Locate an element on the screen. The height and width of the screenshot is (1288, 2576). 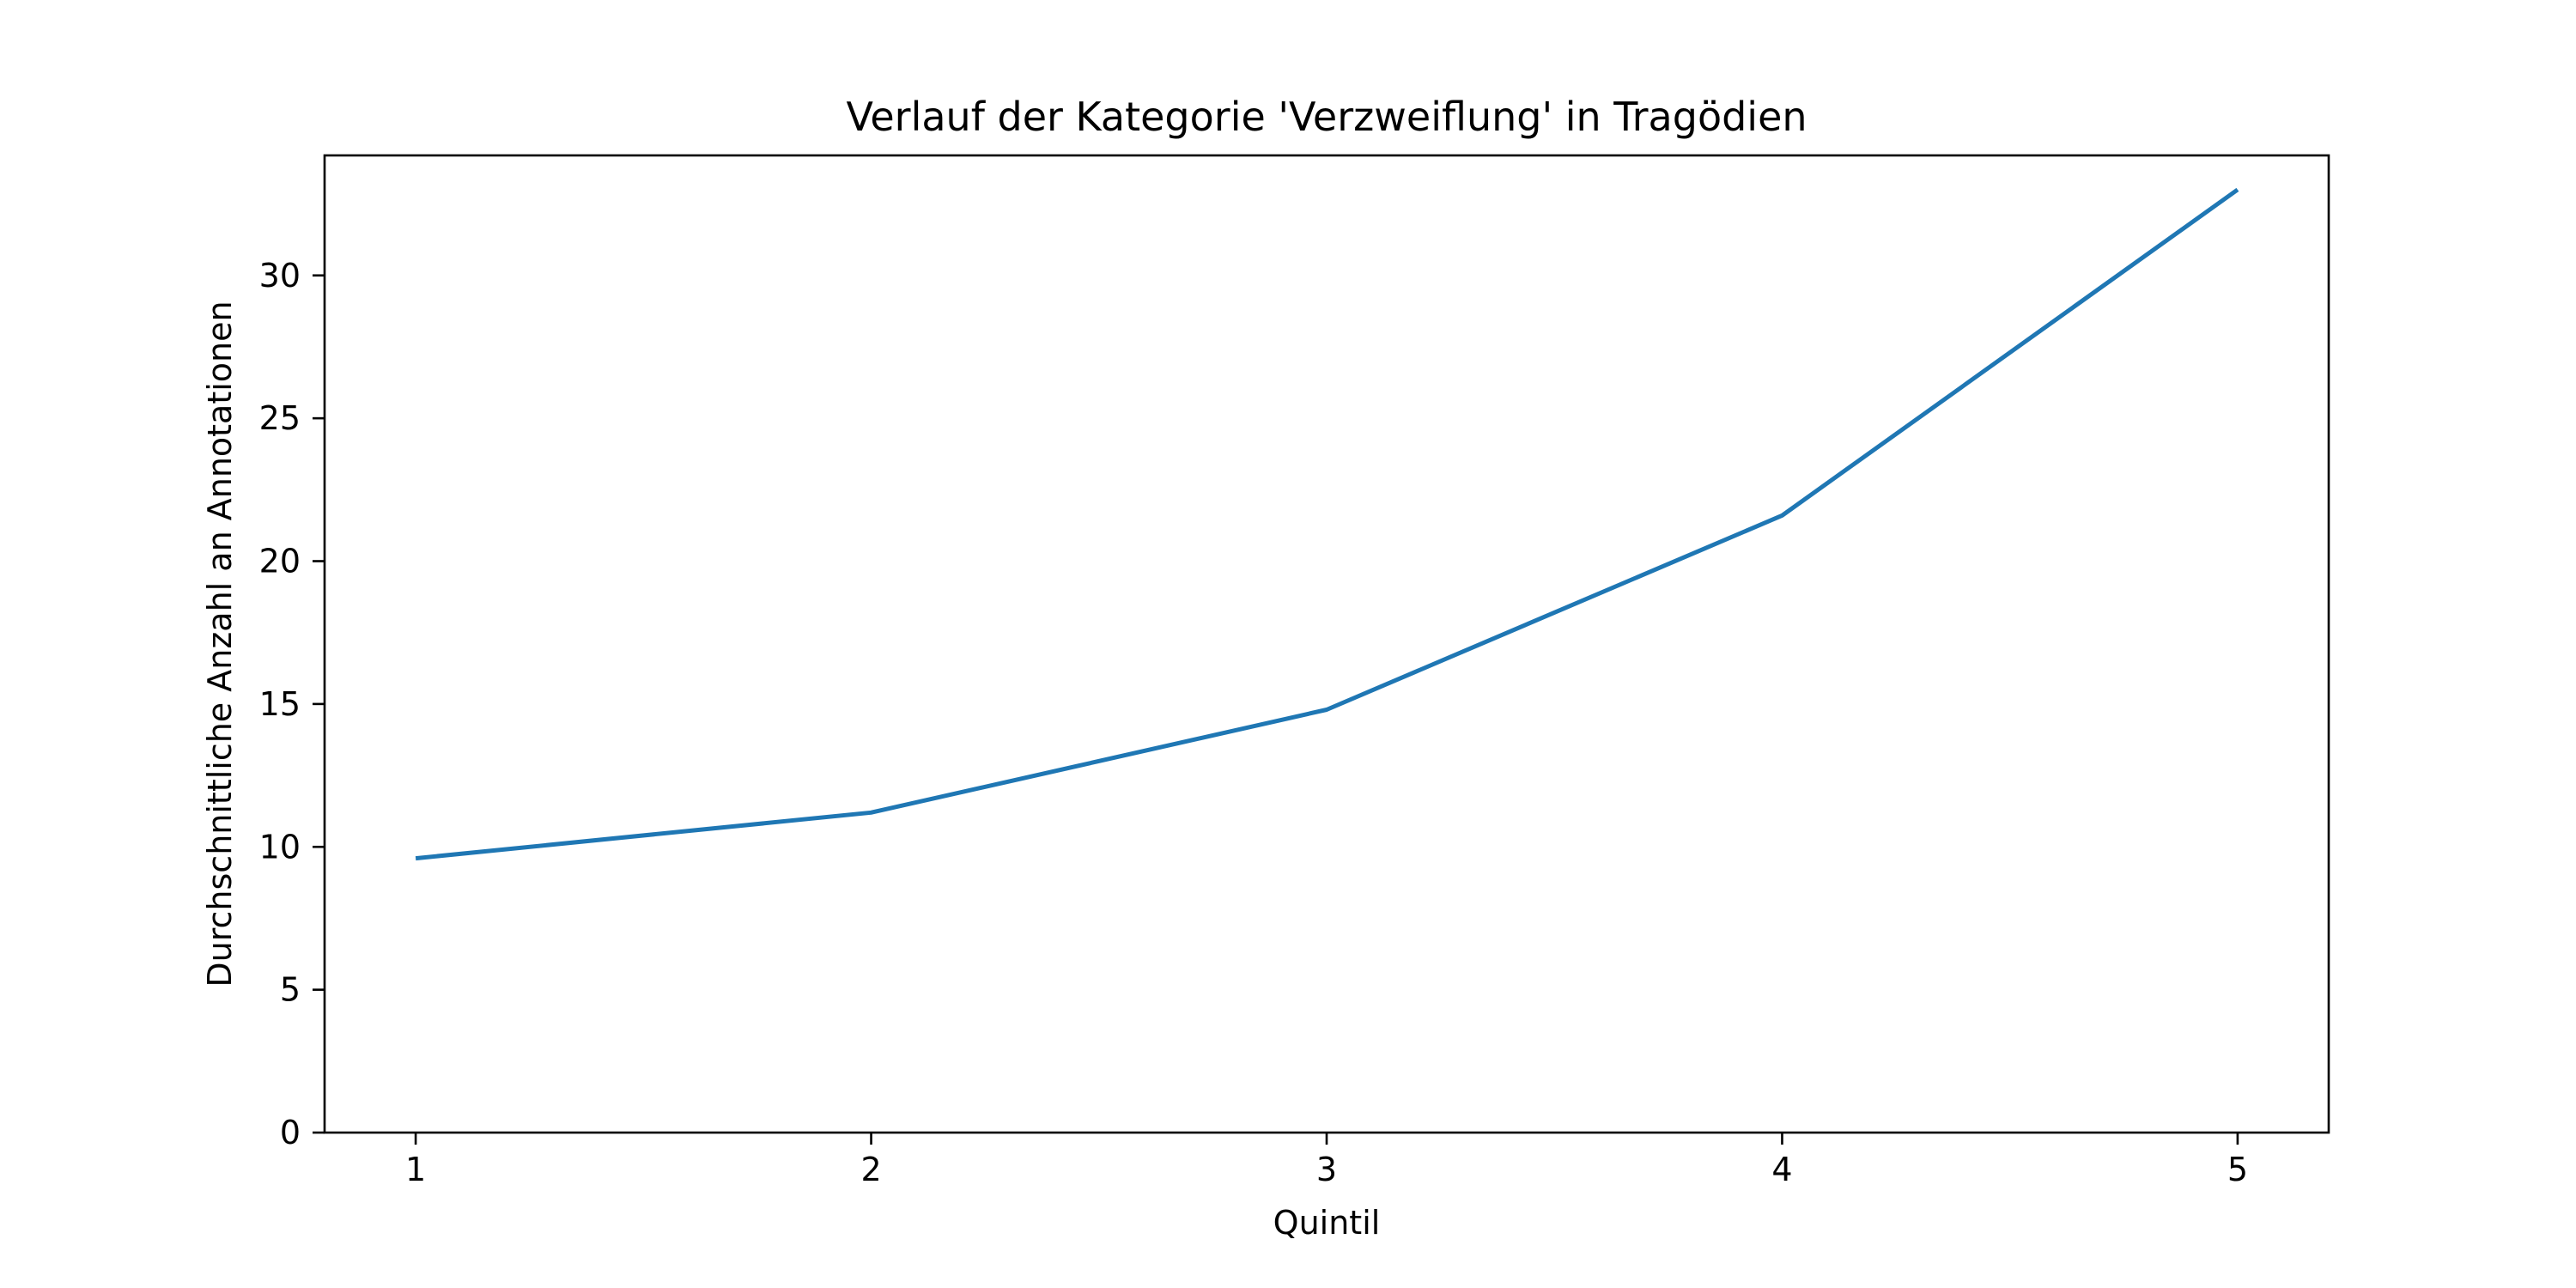
y-tick-label: 10 is located at coordinates (280, 847).